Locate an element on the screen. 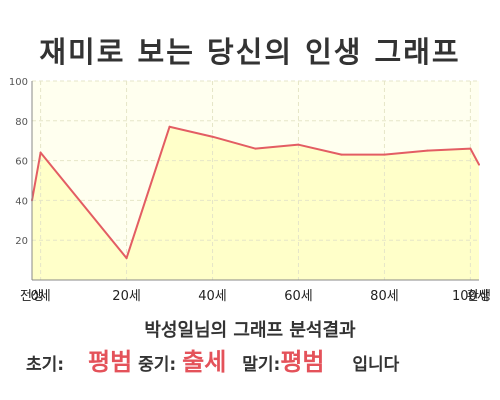  y-tick-label: 40 is located at coordinates (21, 201).